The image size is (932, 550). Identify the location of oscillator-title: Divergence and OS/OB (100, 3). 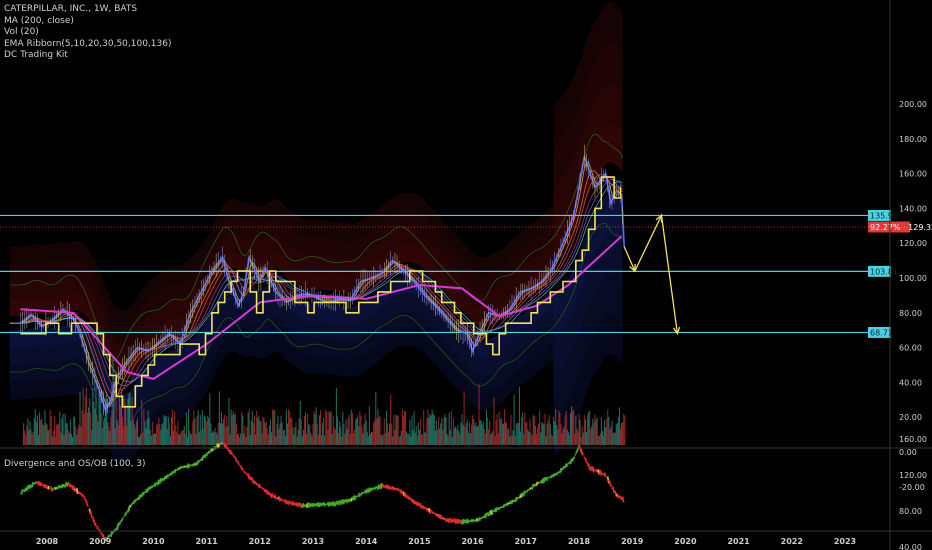
(75, 464).